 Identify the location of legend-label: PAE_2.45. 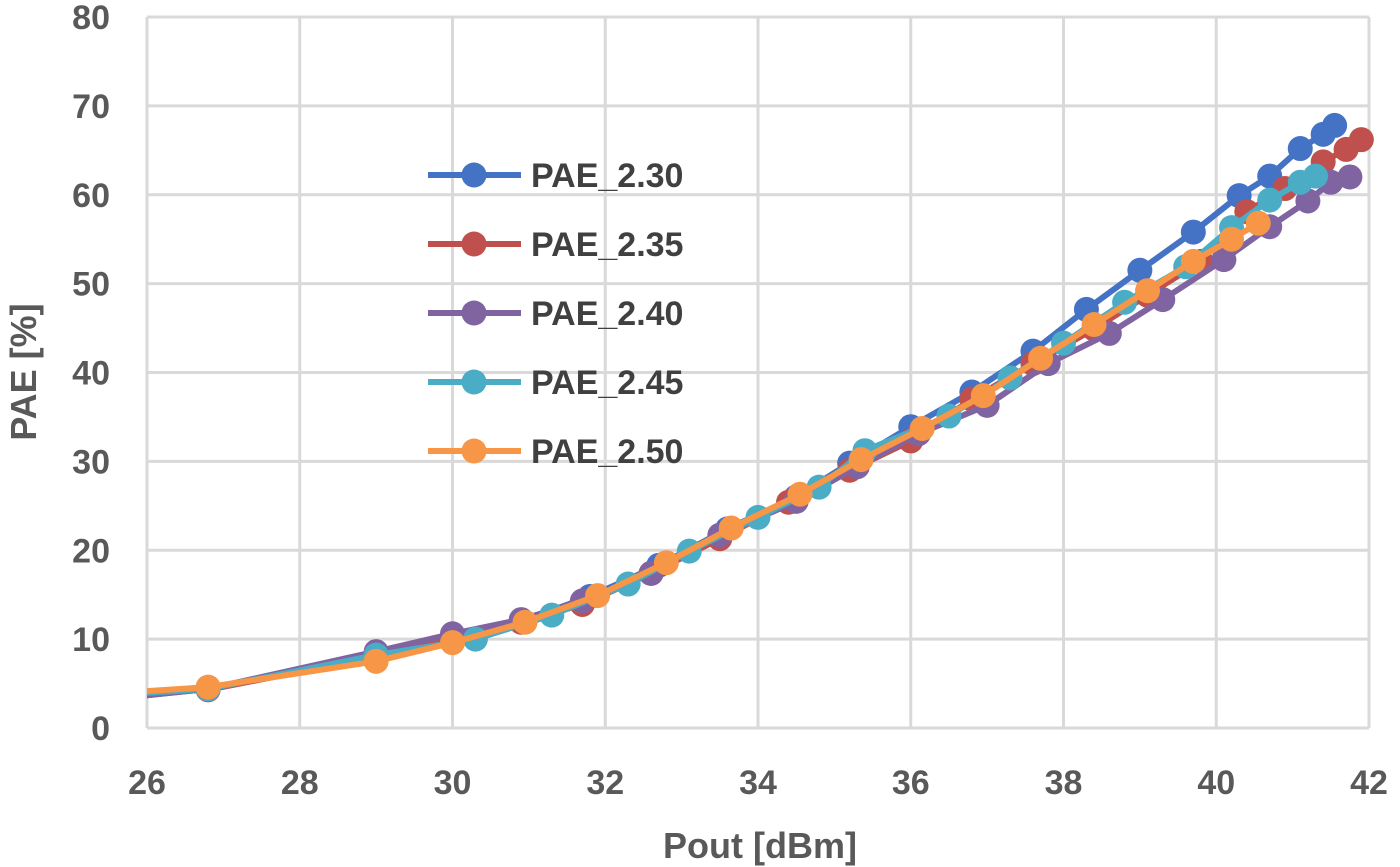
(607, 383).